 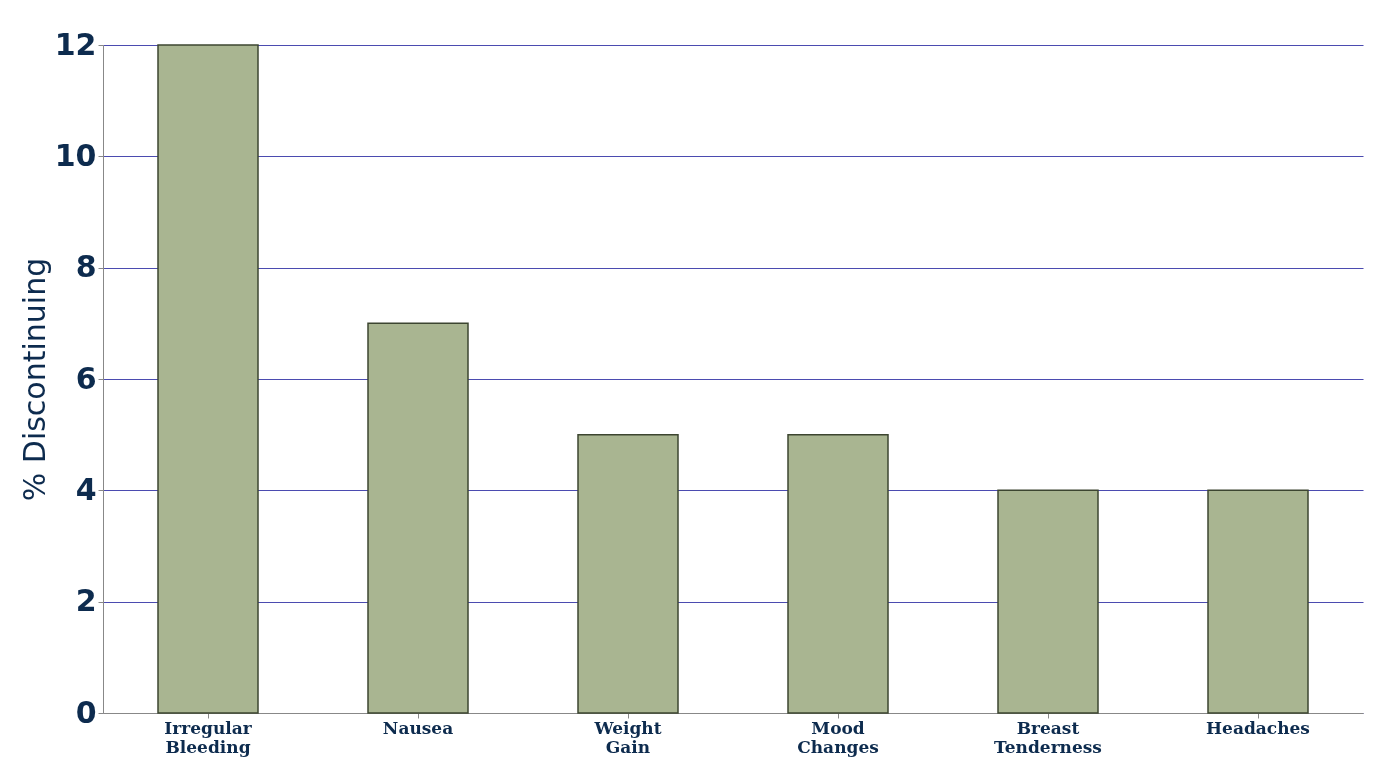 What do you see at coordinates (34, 379) in the screenshot?
I see `y-axis-title: % Discontinuing` at bounding box center [34, 379].